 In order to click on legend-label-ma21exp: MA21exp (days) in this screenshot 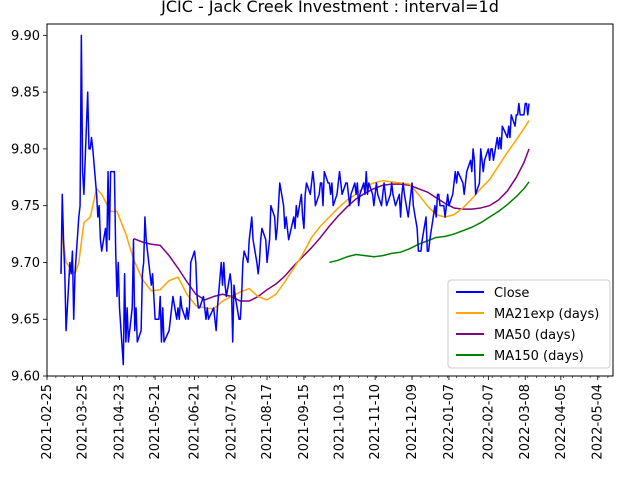, I will do `click(546, 314)`.